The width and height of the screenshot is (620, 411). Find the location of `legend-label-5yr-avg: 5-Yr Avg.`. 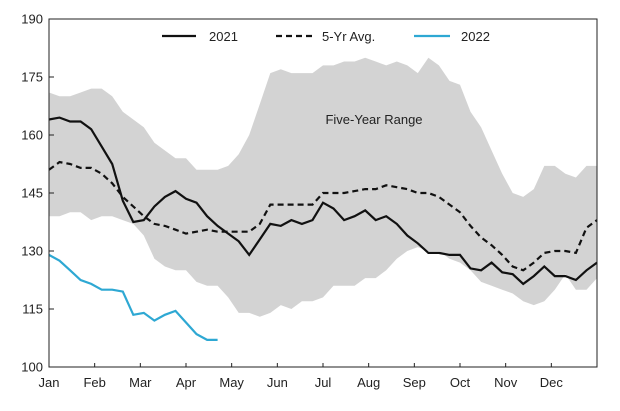

legend-label-5yr-avg: 5-Yr Avg. is located at coordinates (348, 36).